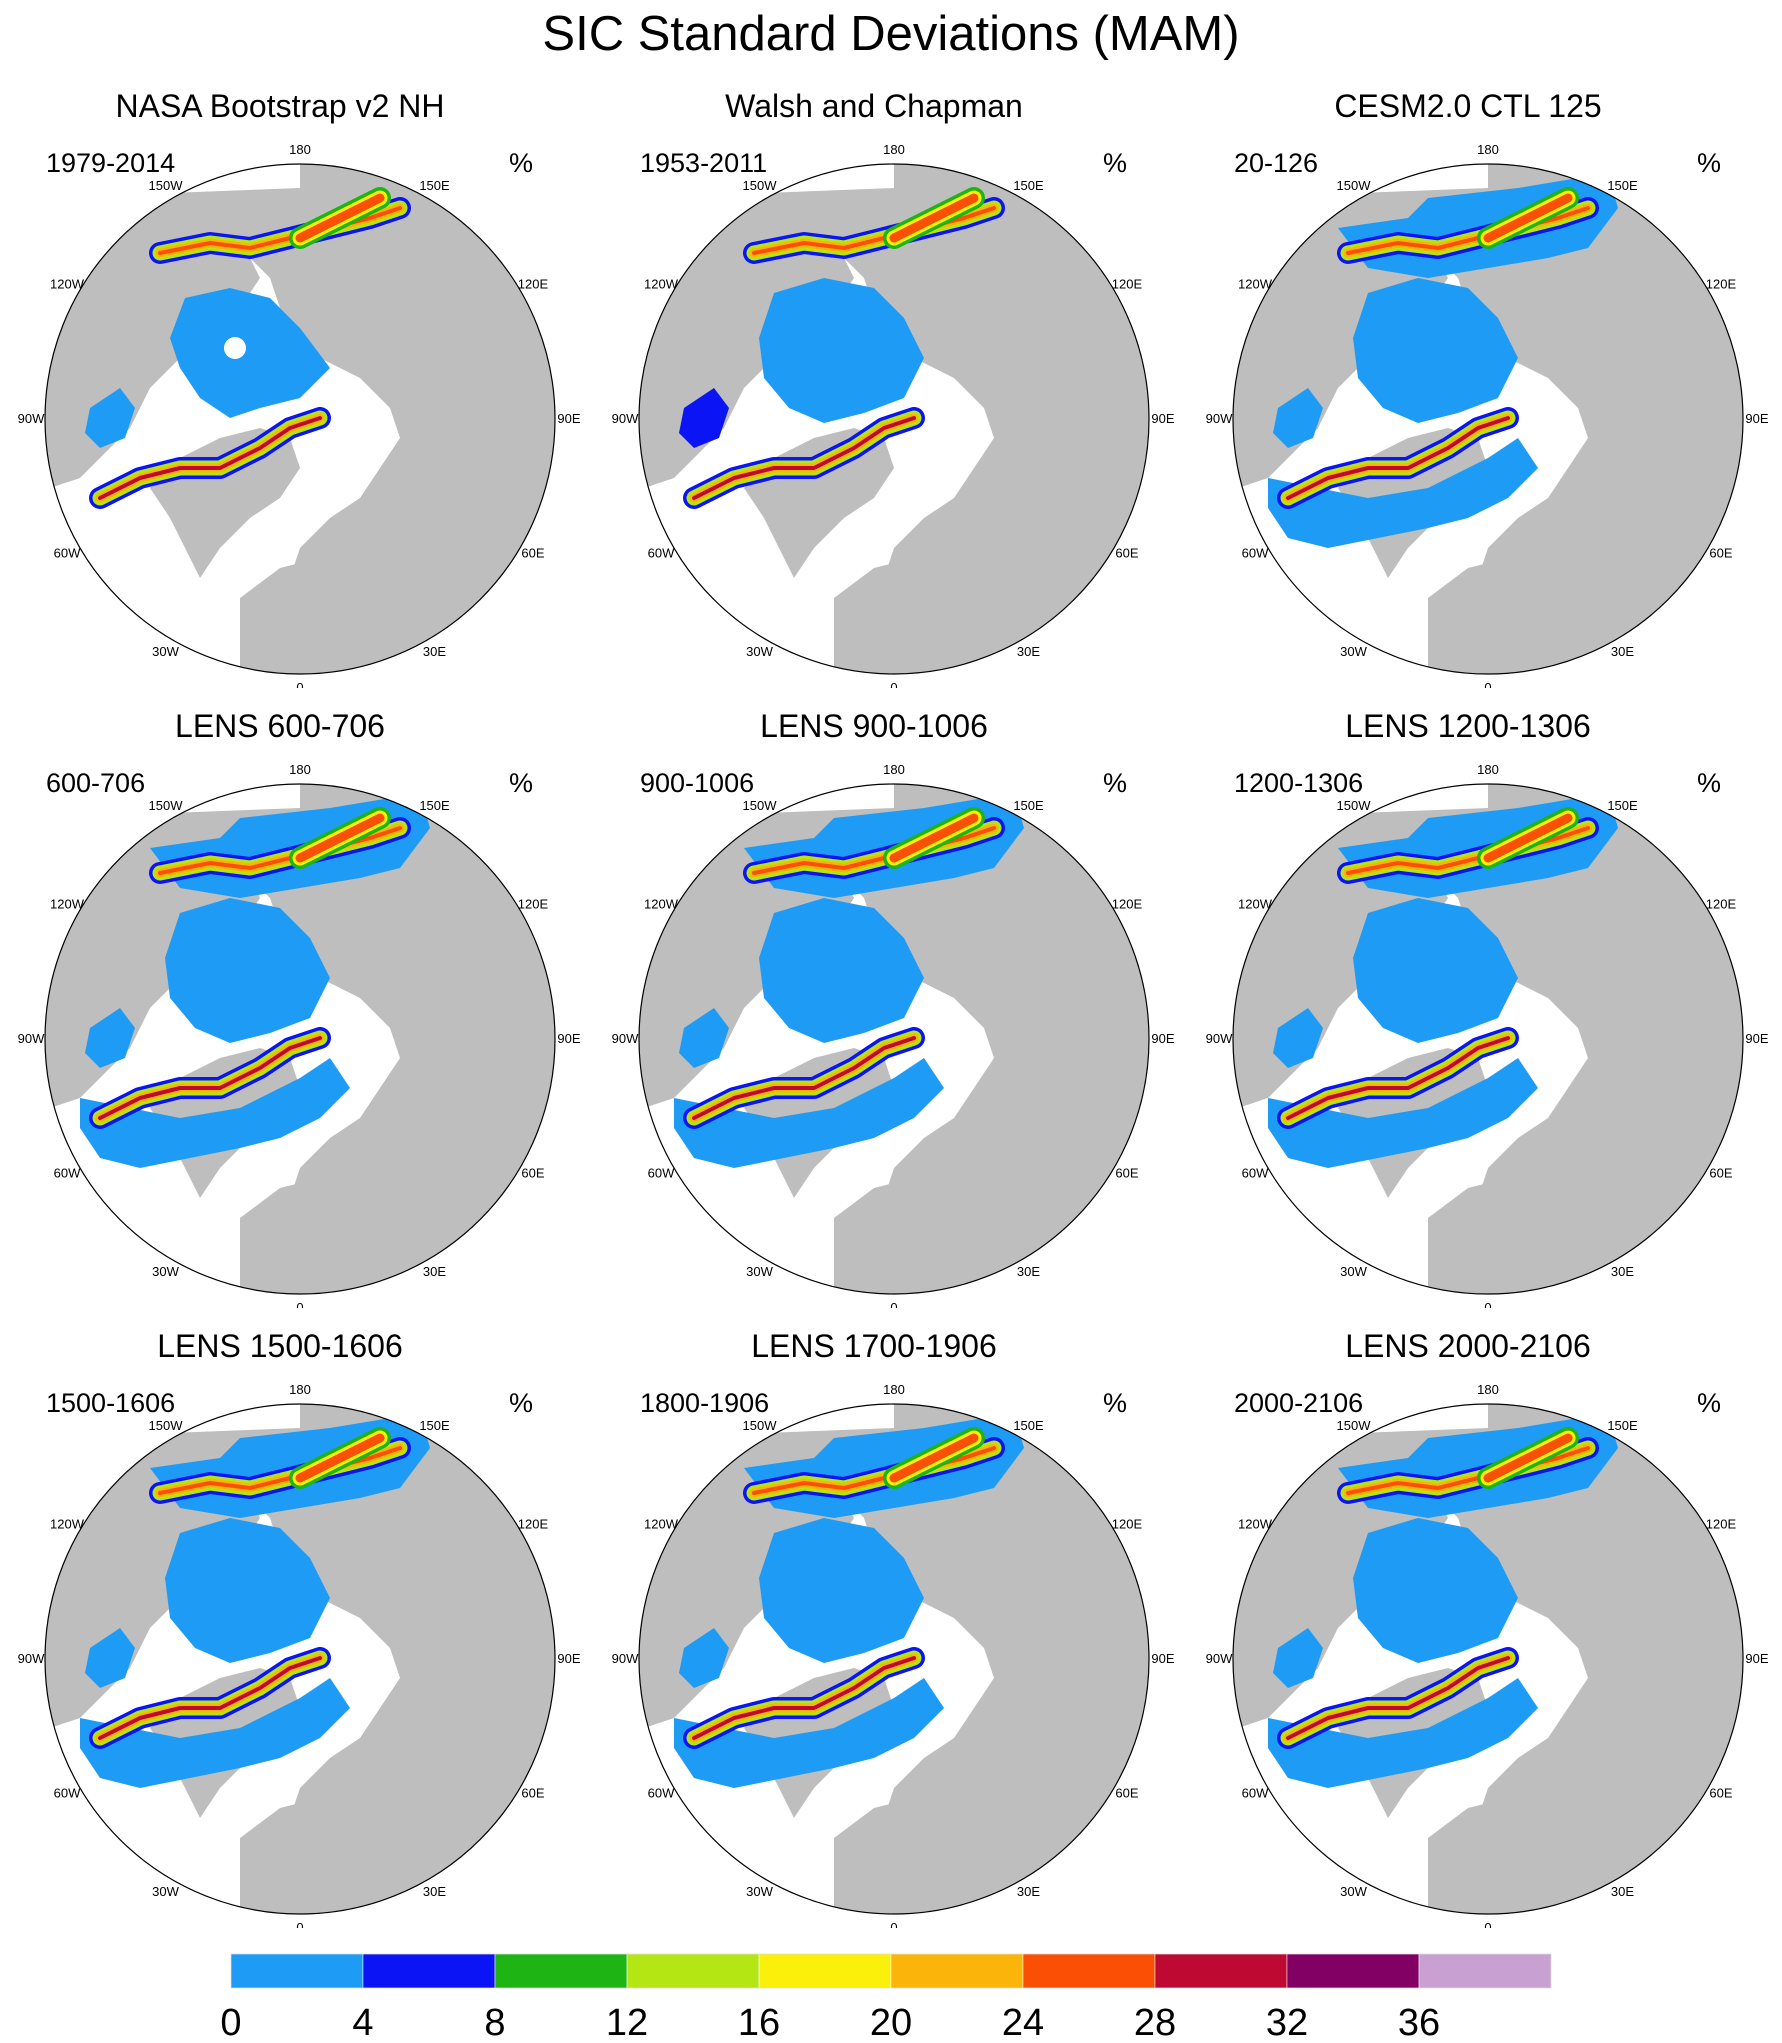 This screenshot has width=1782, height=2043. What do you see at coordinates (1468, 726) in the screenshot?
I see `panel-title: LENS 1200-1306` at bounding box center [1468, 726].